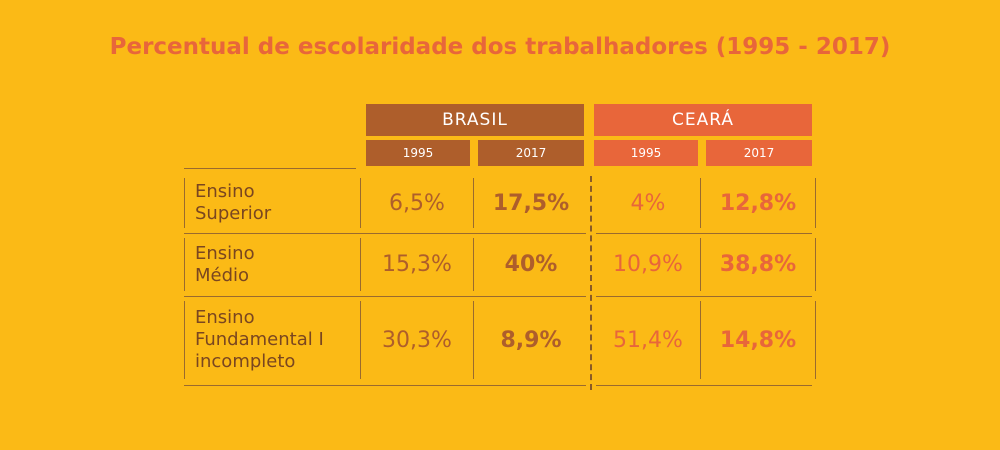 The image size is (1000, 450). Describe the element at coordinates (703, 120) in the screenshot. I see `group-header-ceara: CEARÁ` at that location.